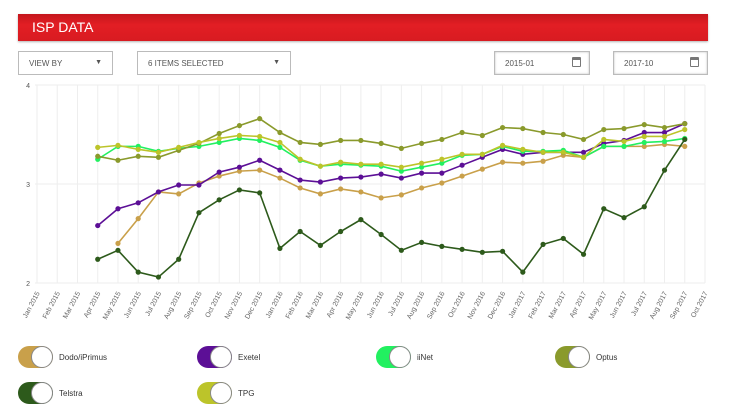 The height and width of the screenshot is (410, 738). What do you see at coordinates (579, 305) in the screenshot?
I see `x-tick-label: Apr 2017` at bounding box center [579, 305].